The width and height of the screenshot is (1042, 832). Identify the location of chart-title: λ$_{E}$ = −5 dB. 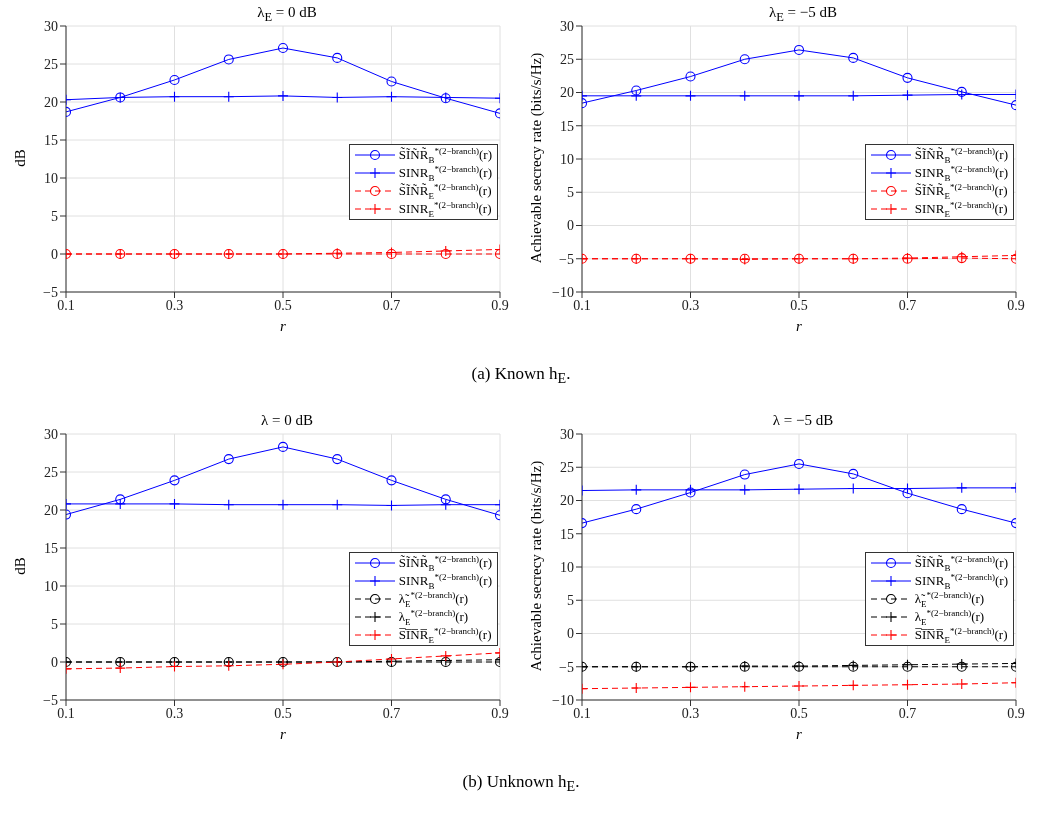
(803, 14).